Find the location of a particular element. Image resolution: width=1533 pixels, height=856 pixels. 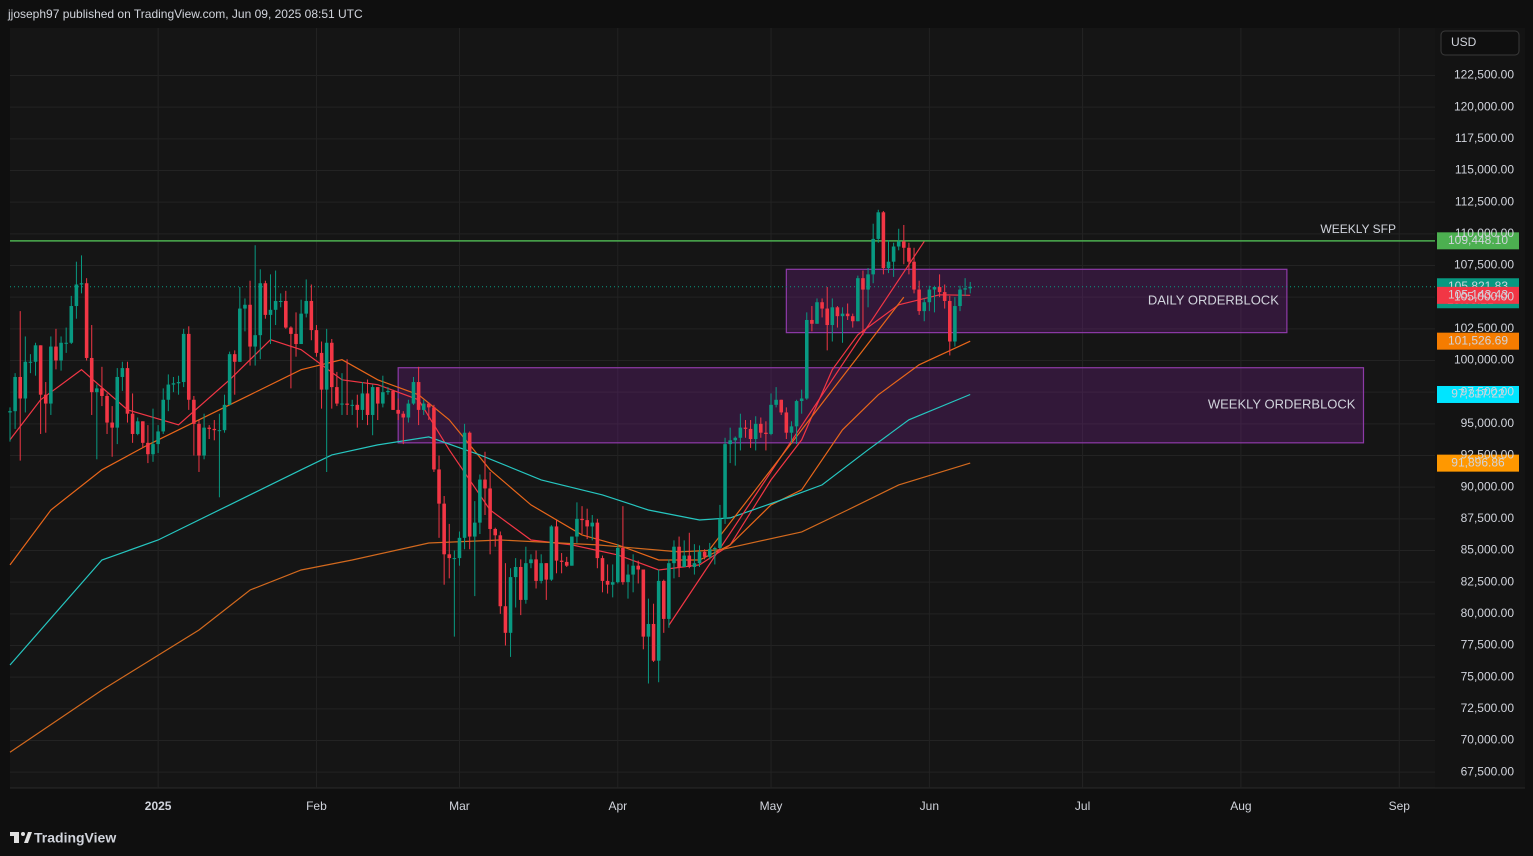

x-tick-label: Apr is located at coordinates (617, 806).